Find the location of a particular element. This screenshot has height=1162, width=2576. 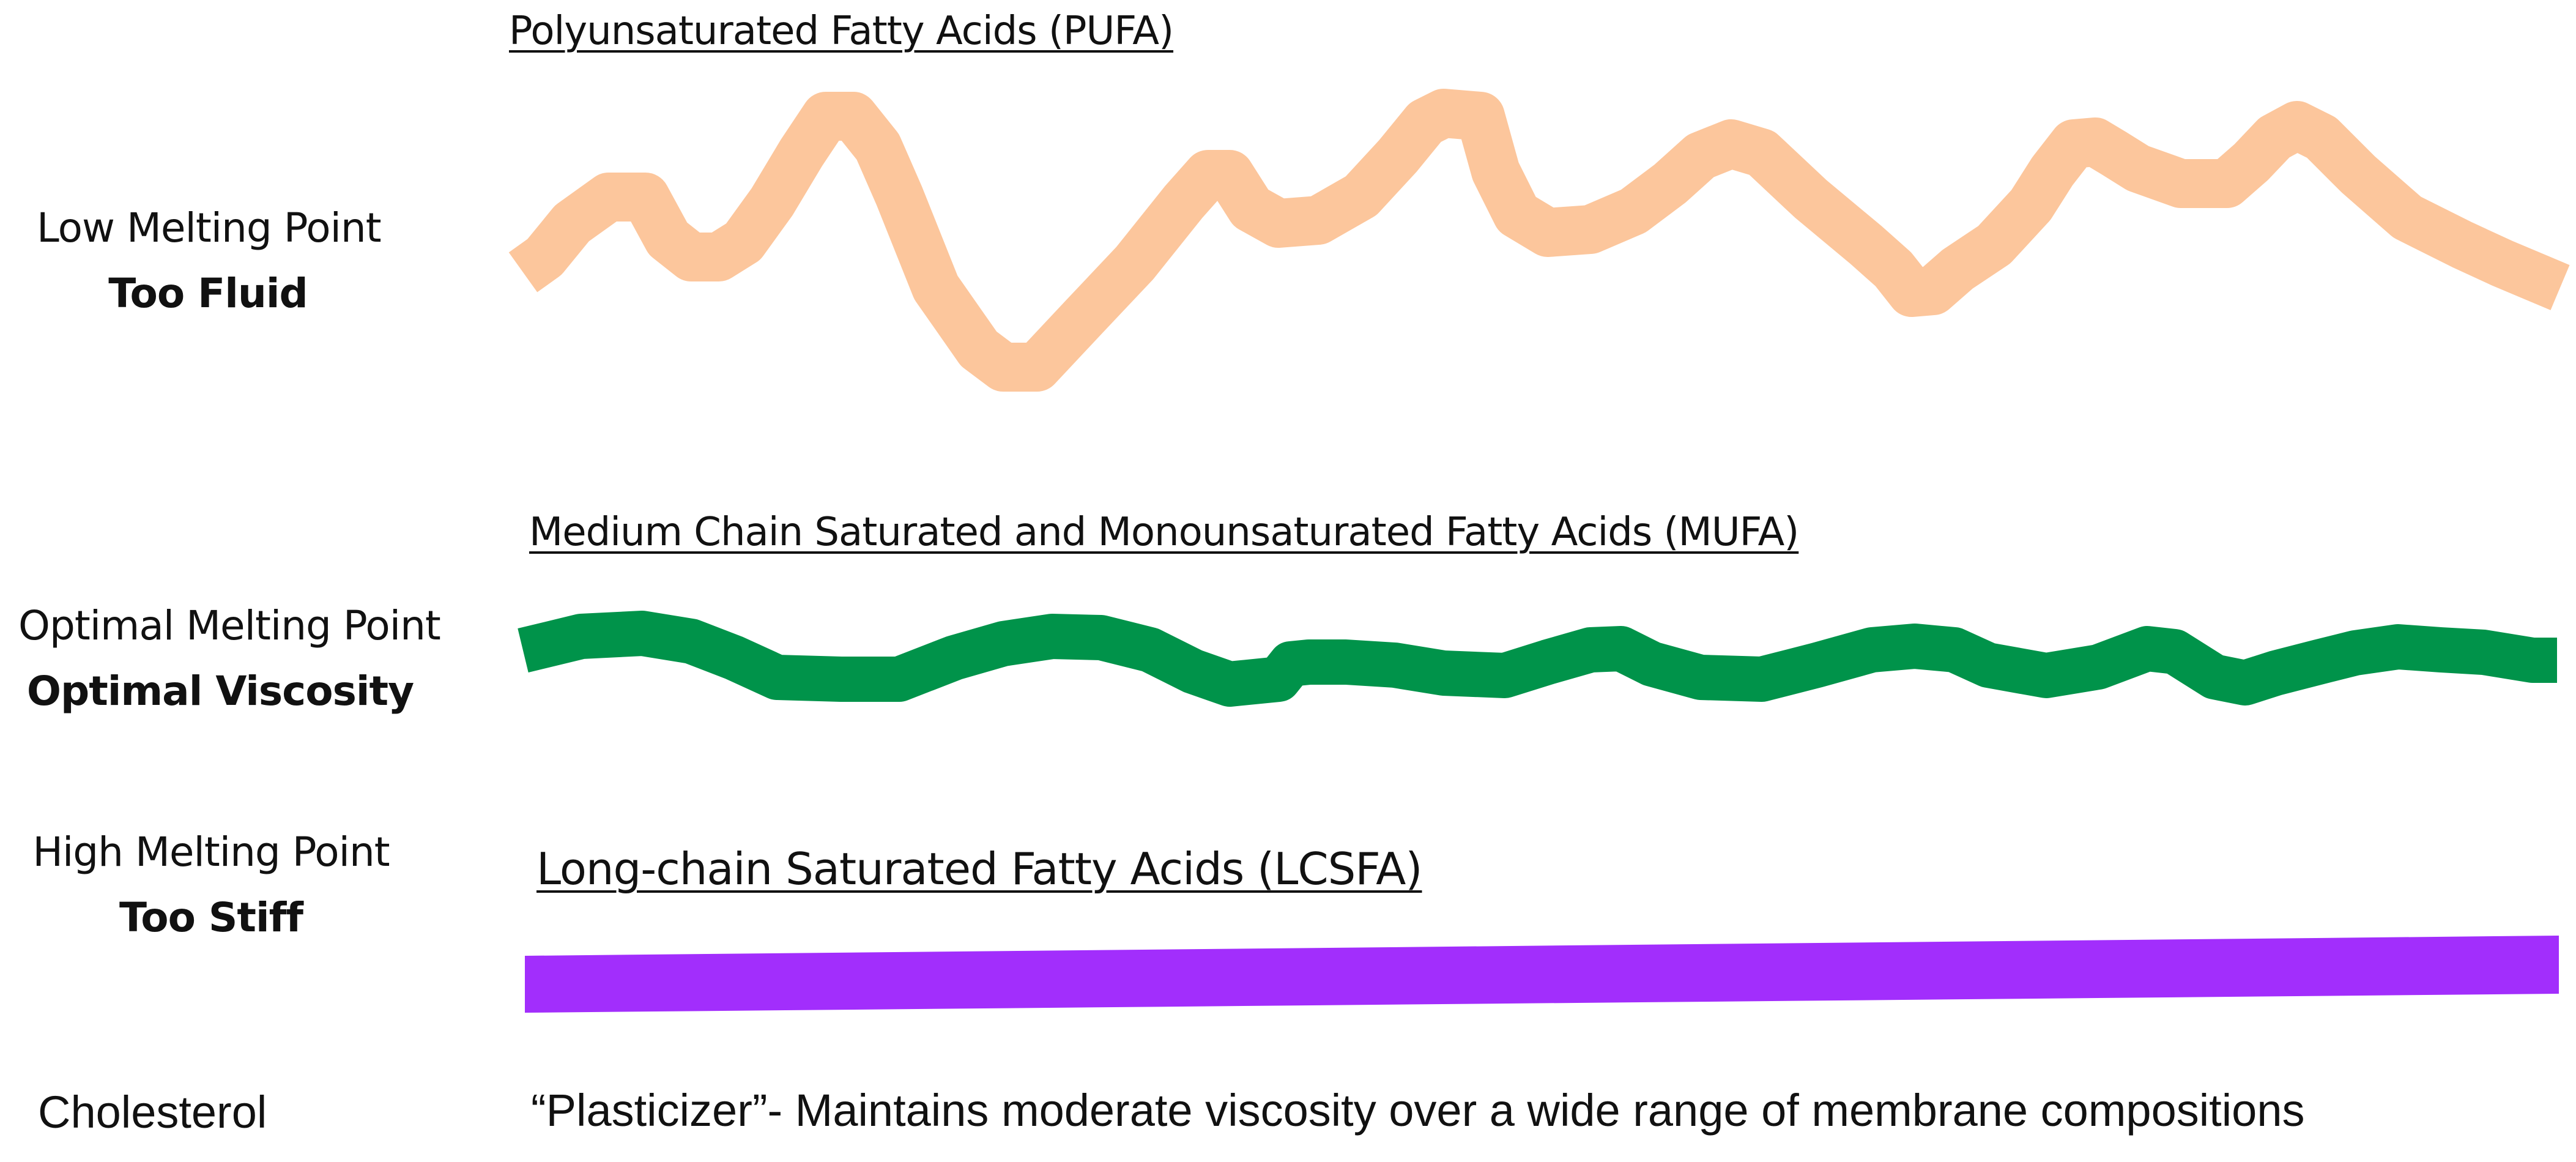

pufa-melting-point-text: Low Melting Point is located at coordinates (209, 227).